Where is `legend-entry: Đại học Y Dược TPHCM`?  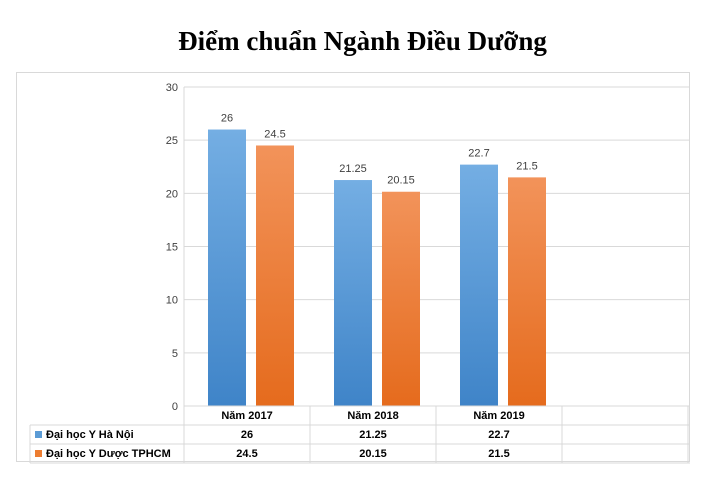 legend-entry: Đại học Y Dược TPHCM is located at coordinates (108, 454).